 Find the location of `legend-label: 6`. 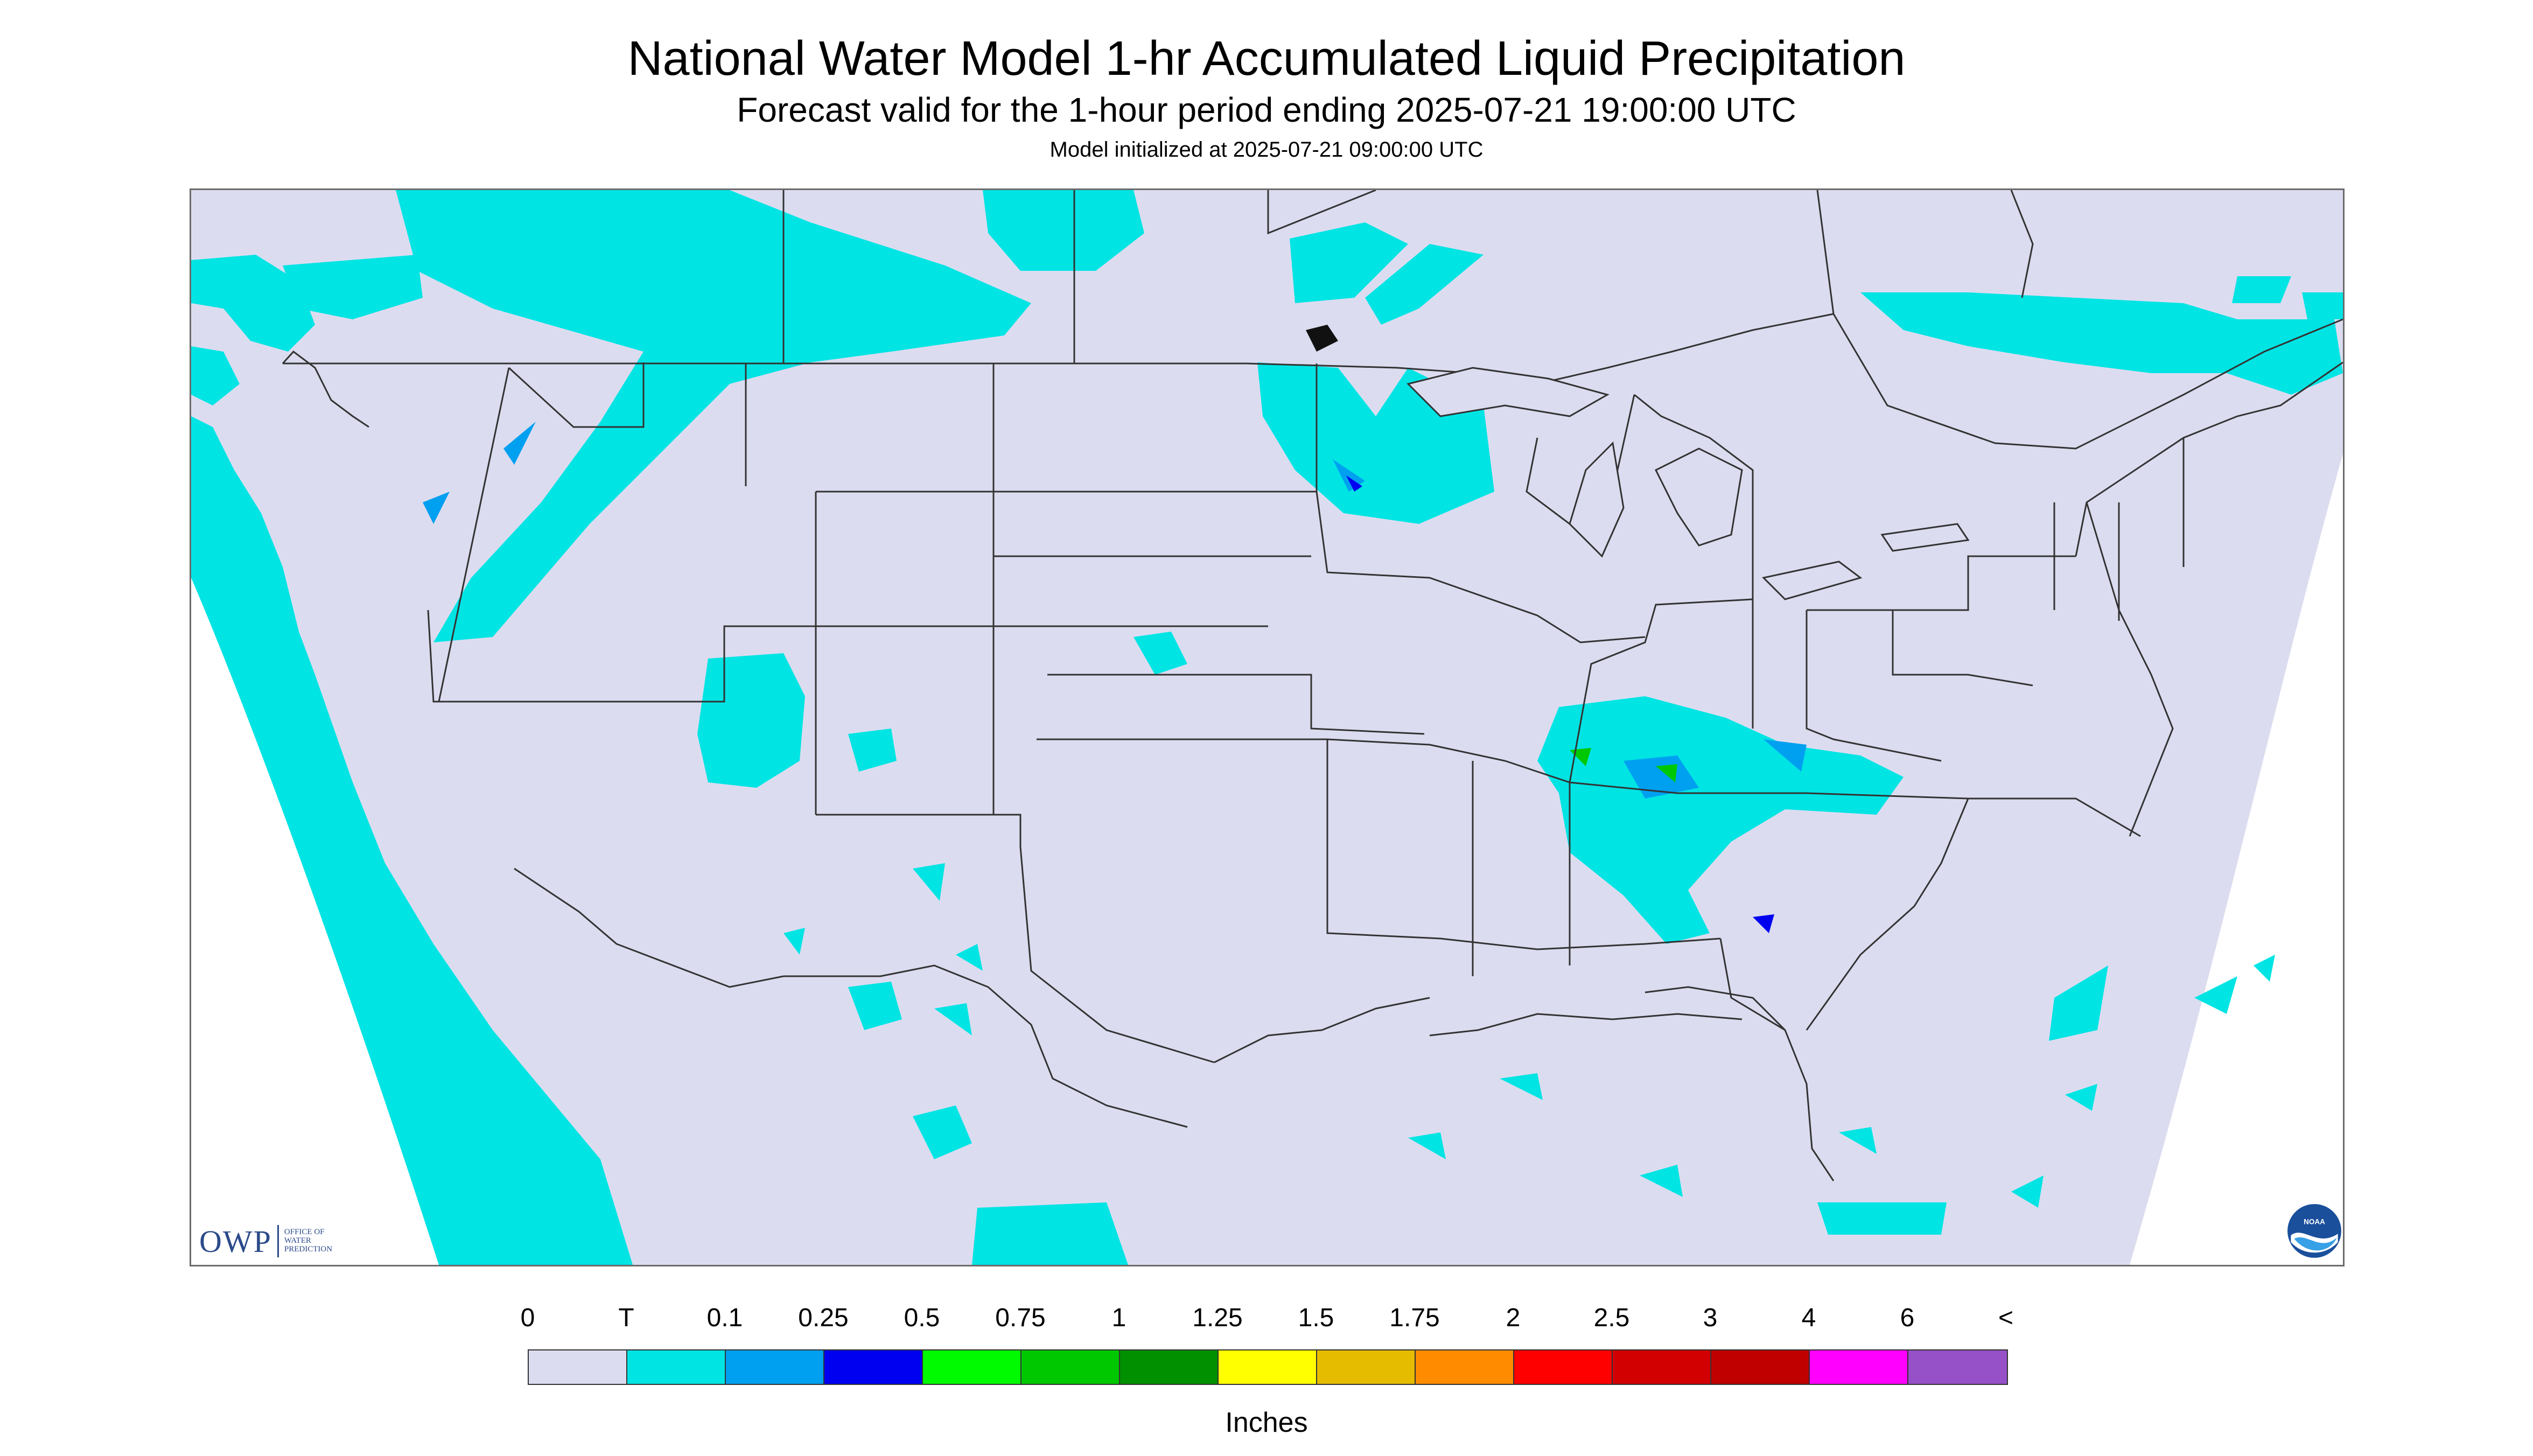

legend-label: 6 is located at coordinates (1908, 1318).